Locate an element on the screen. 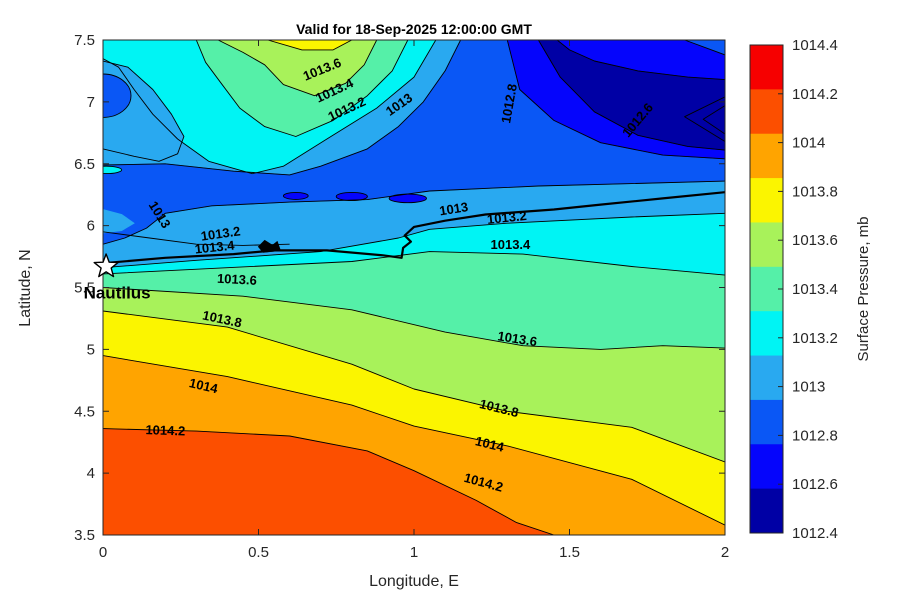 This screenshot has height=600, width=900. colorbar-tick-label: 1014 is located at coordinates (808, 143).